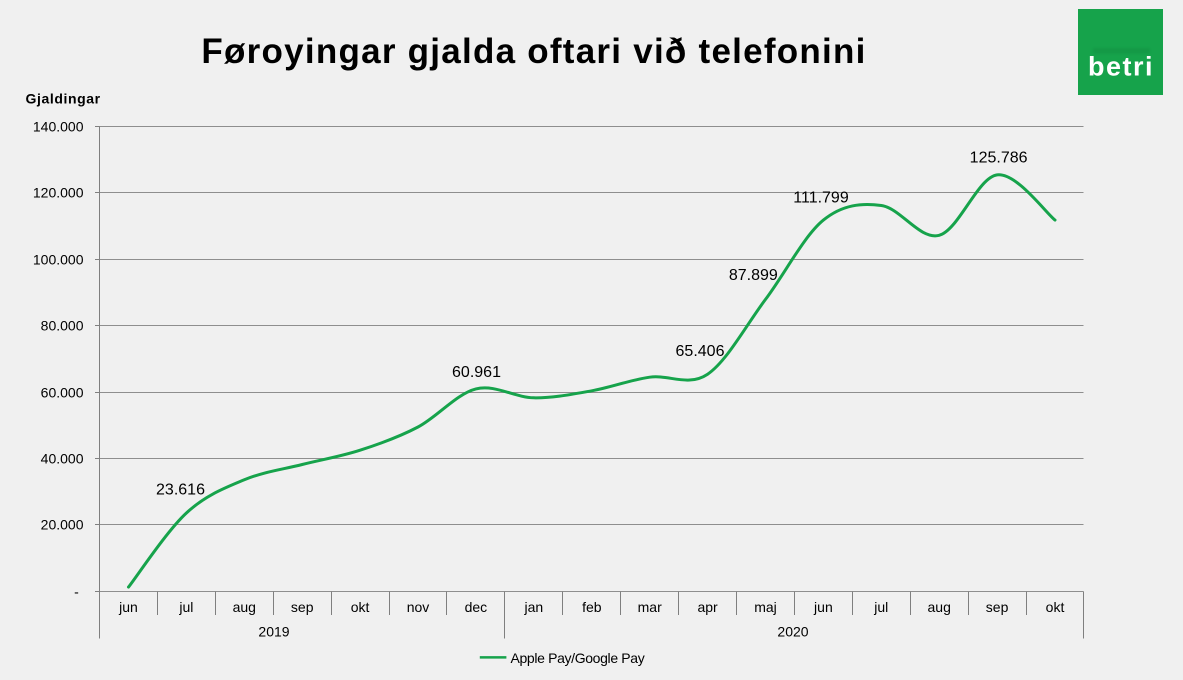 Image resolution: width=1183 pixels, height=680 pixels. Describe the element at coordinates (62, 525) in the screenshot. I see `svg-text: 20.000` at that location.